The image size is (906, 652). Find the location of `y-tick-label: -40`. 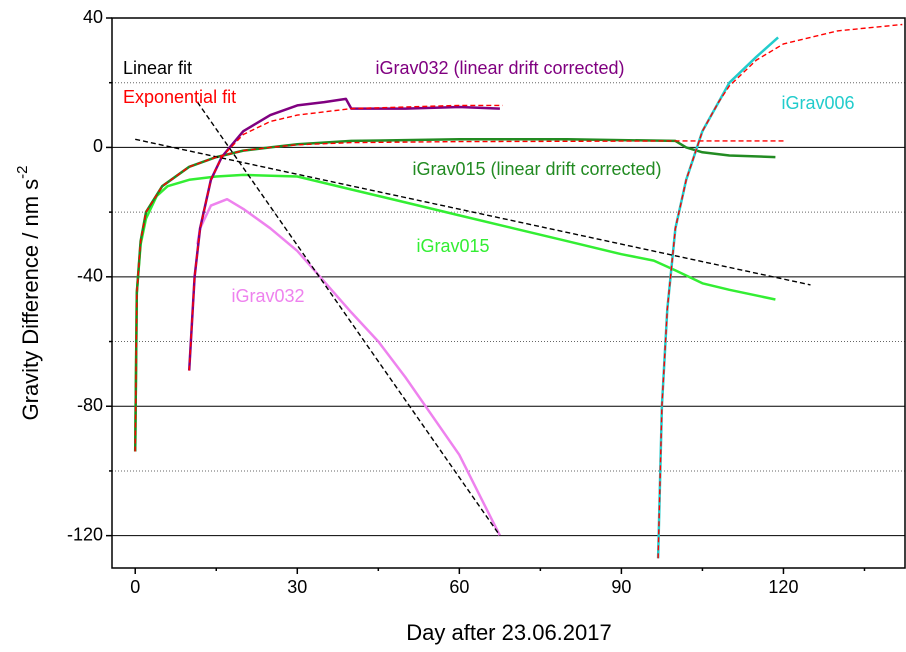

y-tick-label: -40 is located at coordinates (90, 276).